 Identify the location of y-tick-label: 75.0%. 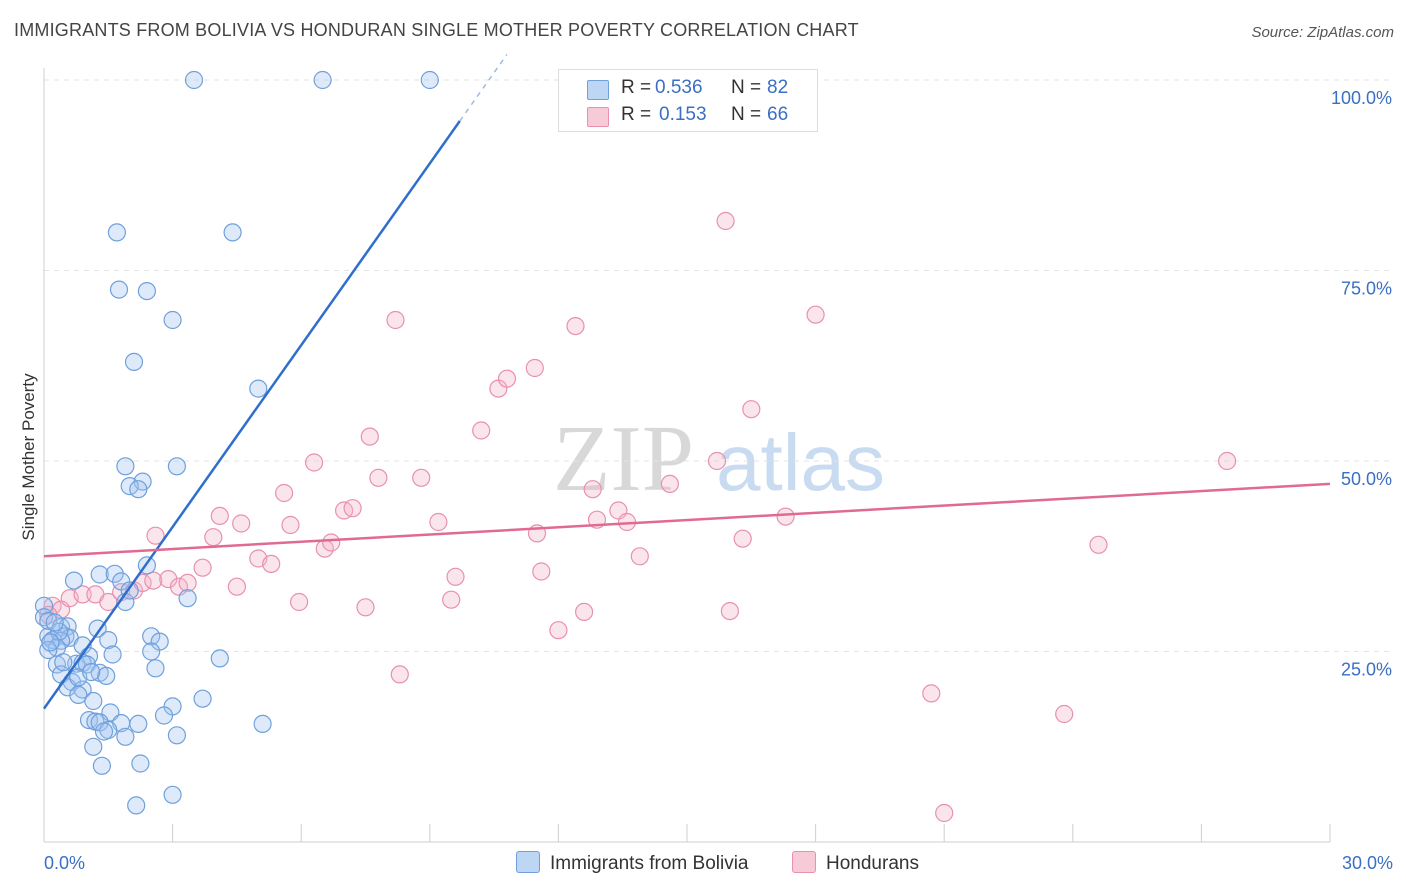
(1366, 289).